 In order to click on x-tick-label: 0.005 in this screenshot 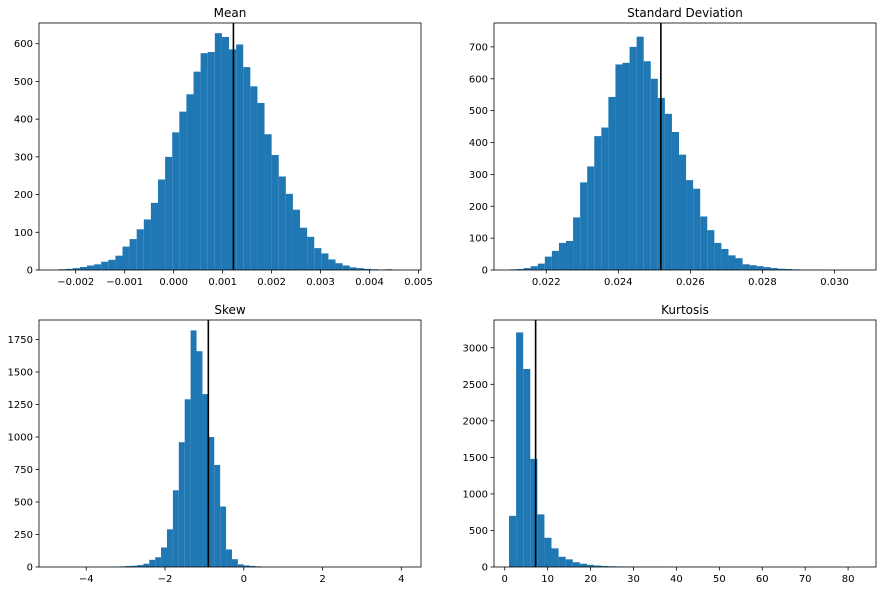, I will do `click(418, 282)`.